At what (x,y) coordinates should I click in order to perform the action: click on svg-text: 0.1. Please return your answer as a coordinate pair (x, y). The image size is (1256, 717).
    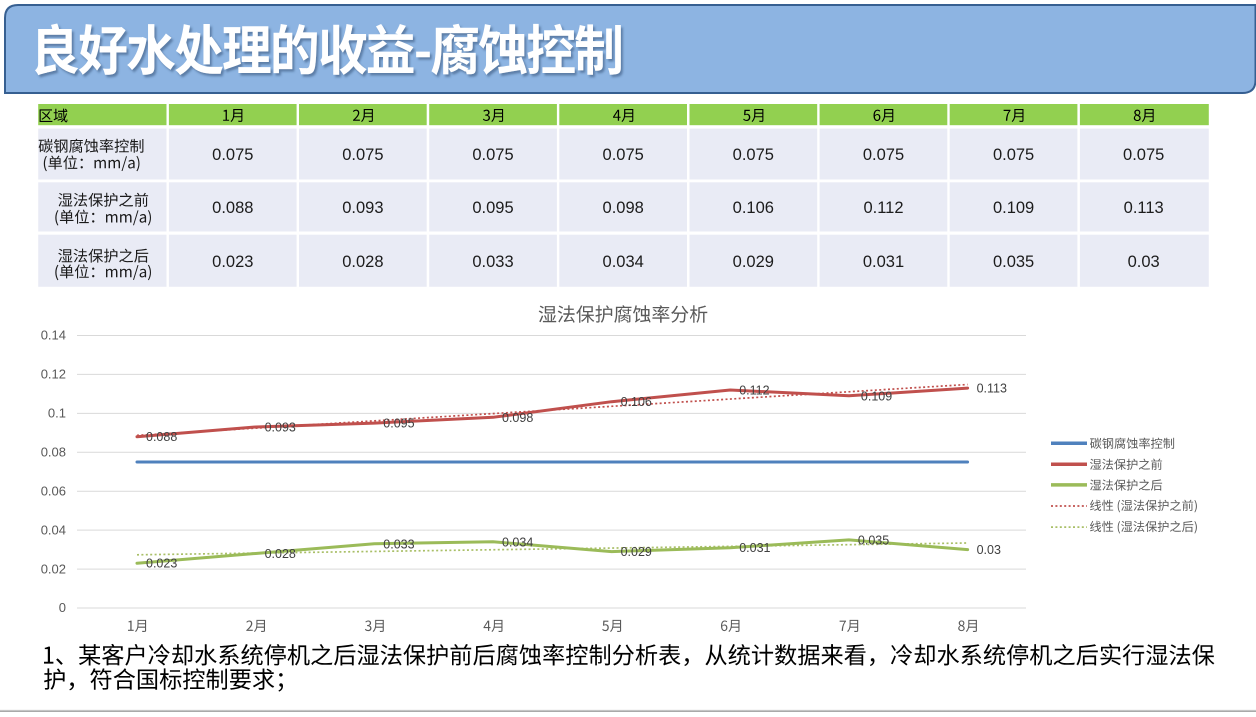
    Looking at the image, I should click on (57, 413).